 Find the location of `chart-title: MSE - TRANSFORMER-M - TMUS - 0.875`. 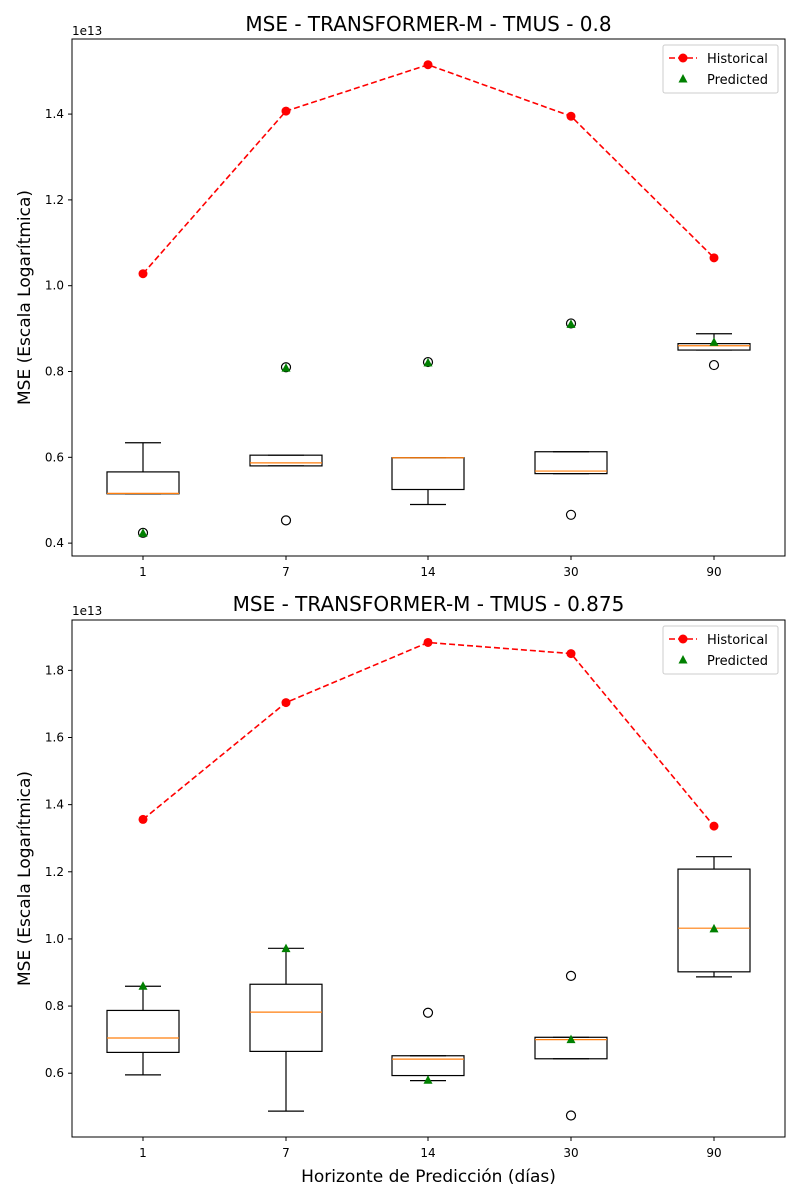

chart-title: MSE - TRANSFORMER-M - TMUS - 0.875 is located at coordinates (429, 604).